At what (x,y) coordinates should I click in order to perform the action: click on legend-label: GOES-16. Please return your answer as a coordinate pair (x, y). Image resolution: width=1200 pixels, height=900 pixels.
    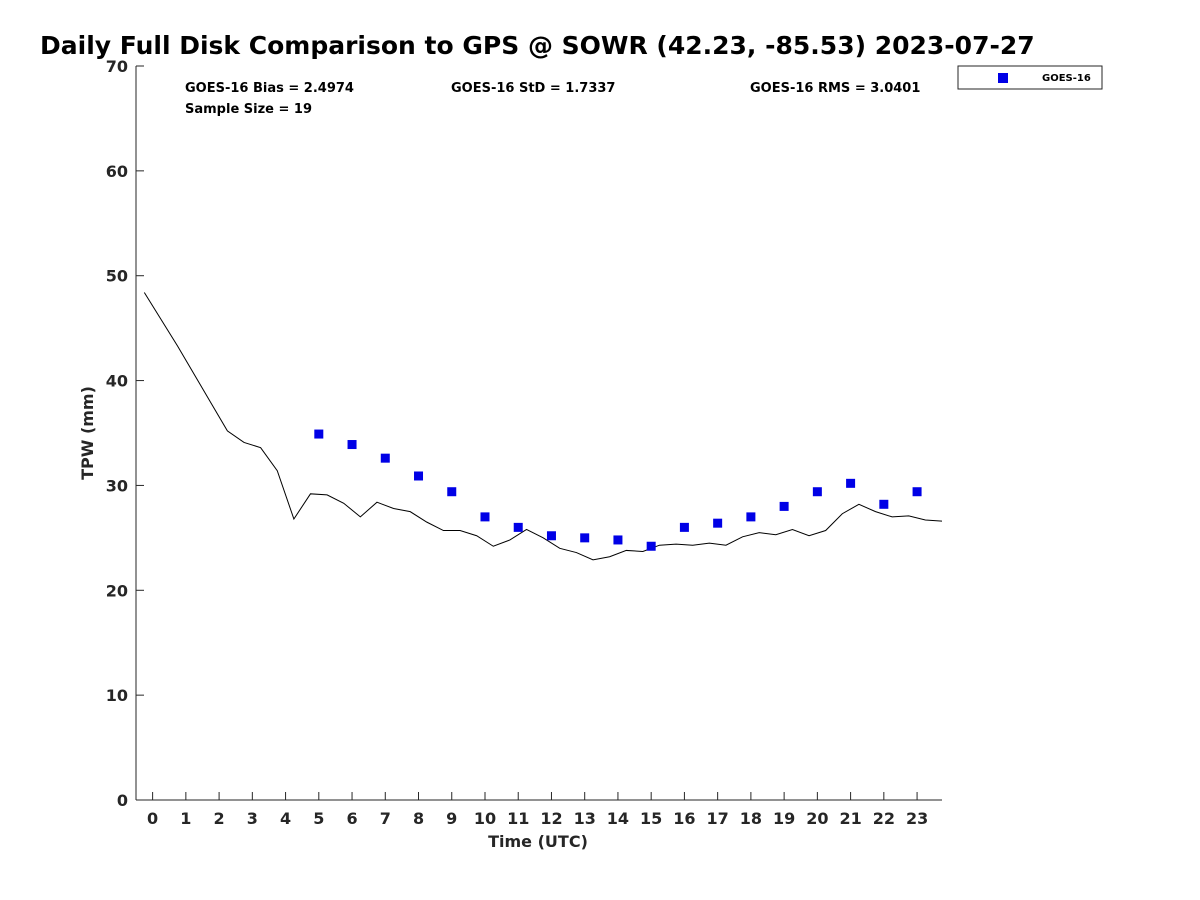
    Looking at the image, I should click on (1066, 78).